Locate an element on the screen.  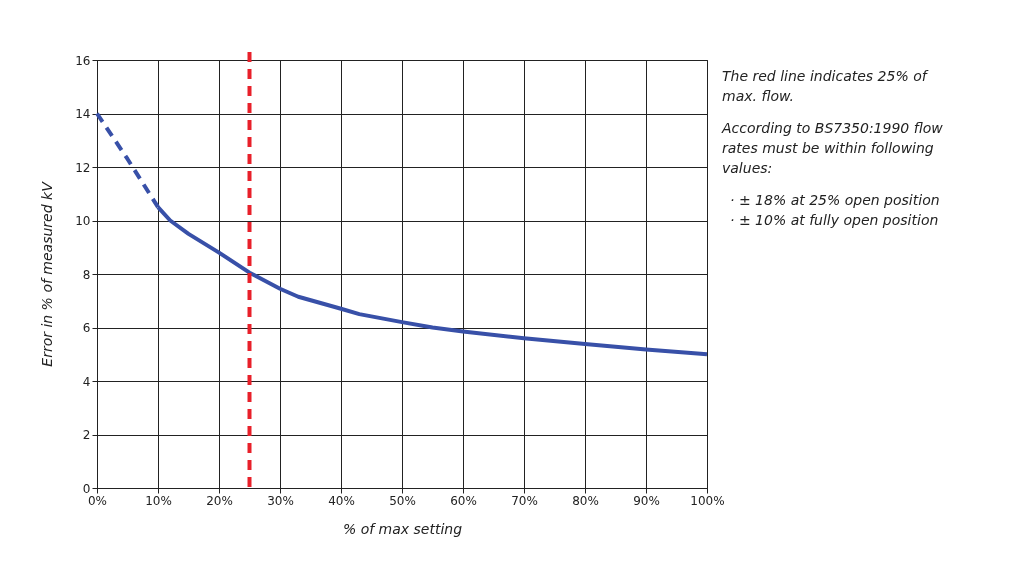
y-tick-label: 0 is located at coordinates (86, 488).